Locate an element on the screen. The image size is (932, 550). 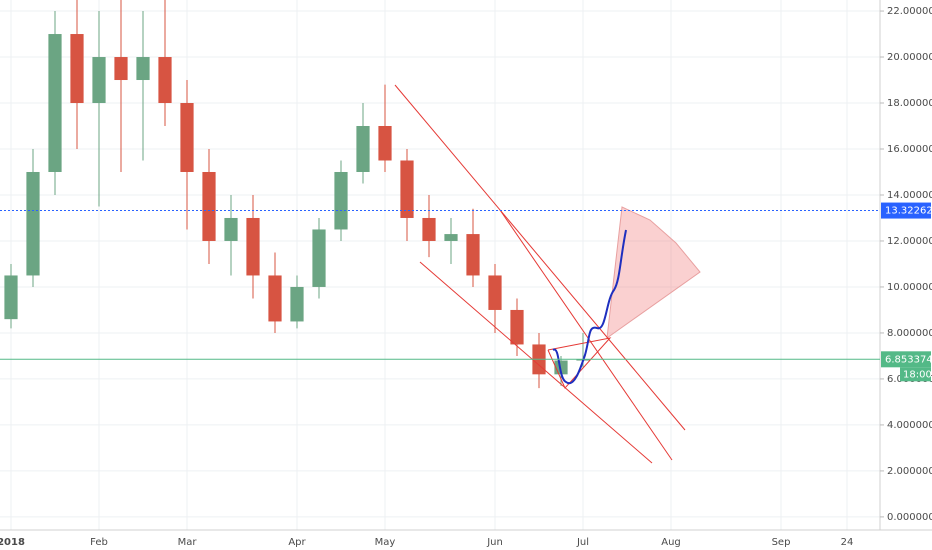
x-tick-label: 2018 is located at coordinates (12, 542).